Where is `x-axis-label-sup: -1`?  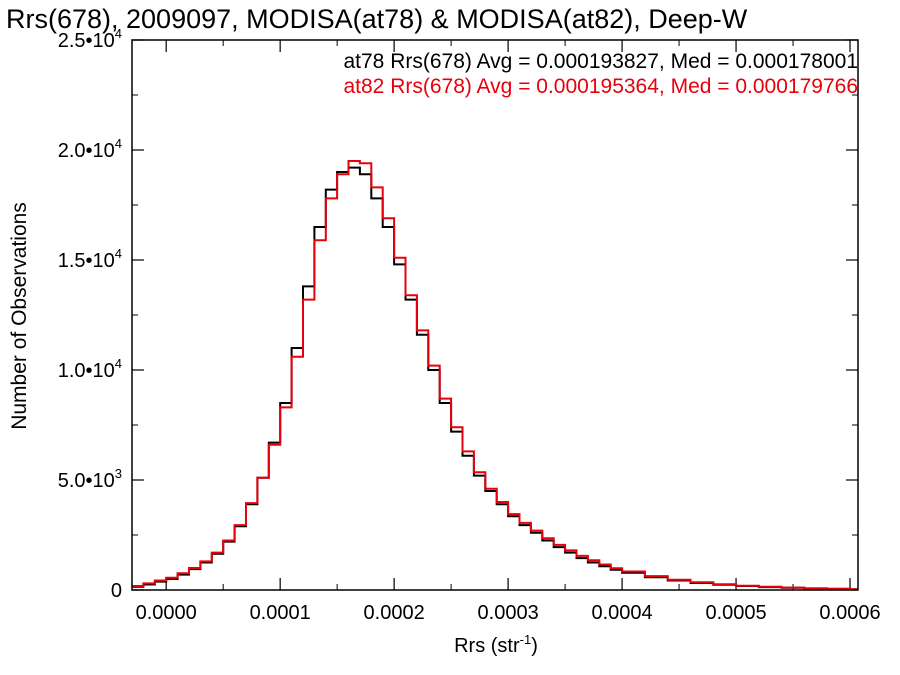
x-axis-label-sup: -1 is located at coordinates (526, 639).